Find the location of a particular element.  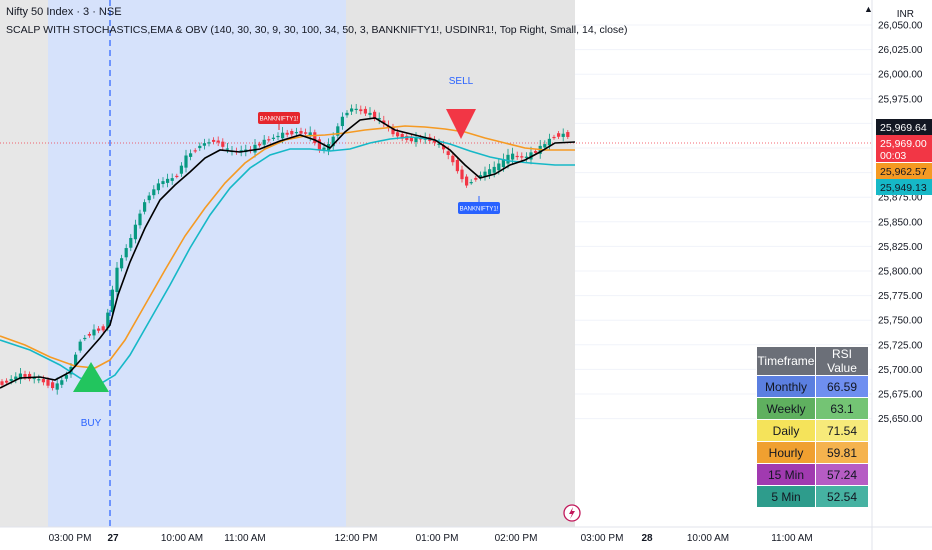

price-tick-label: 26,025.00 is located at coordinates (900, 50).